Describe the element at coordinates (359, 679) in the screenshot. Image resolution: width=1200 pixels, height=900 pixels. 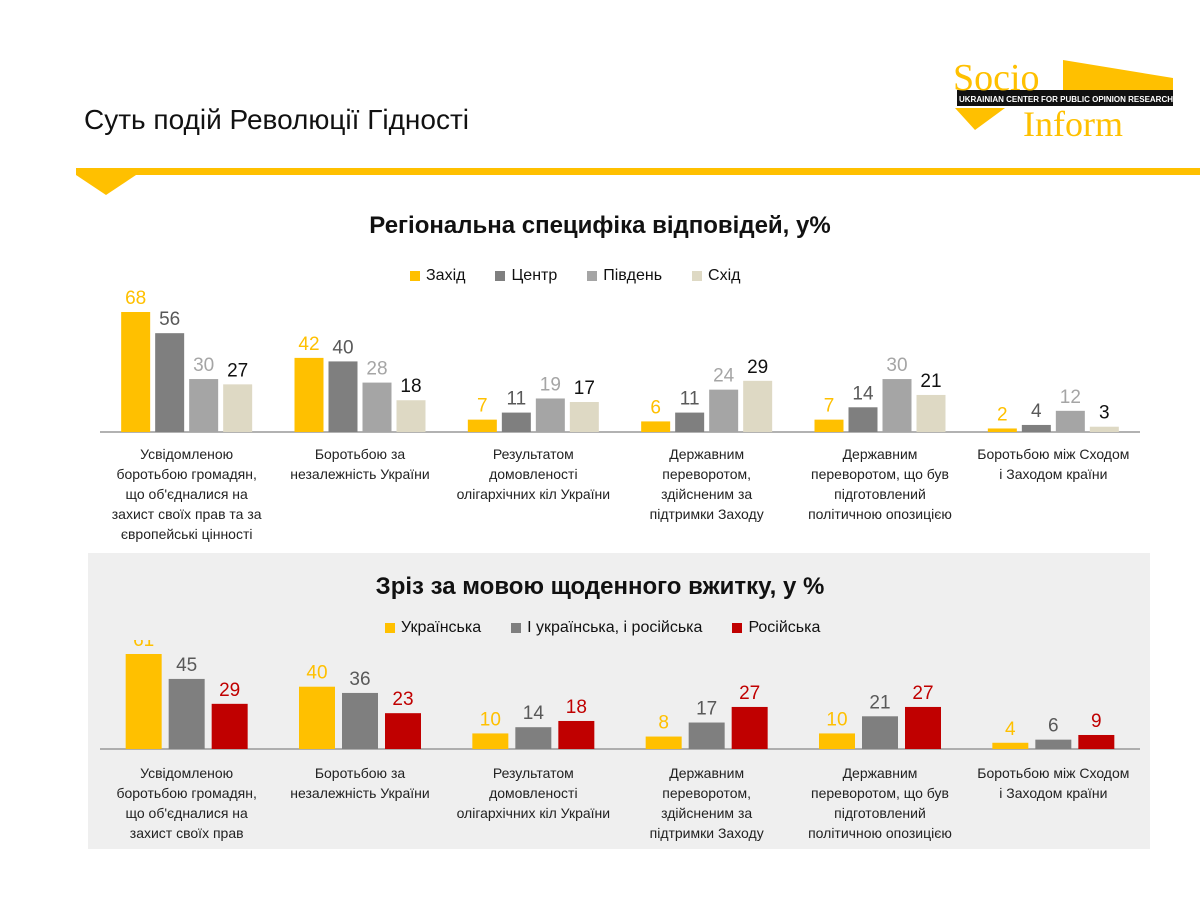
I see `data-label: 36` at that location.